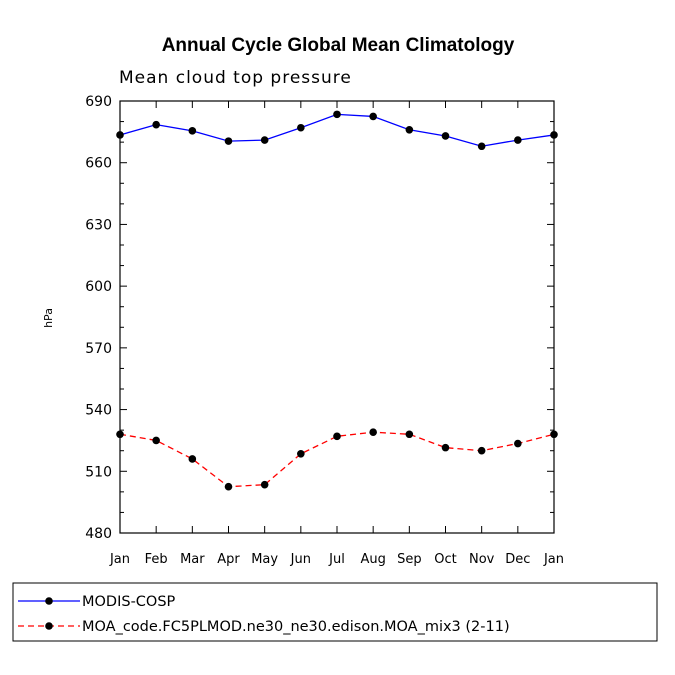 The height and width of the screenshot is (675, 675). Describe the element at coordinates (129, 602) in the screenshot. I see `legend-label-modis: MODIS-COSP` at that location.